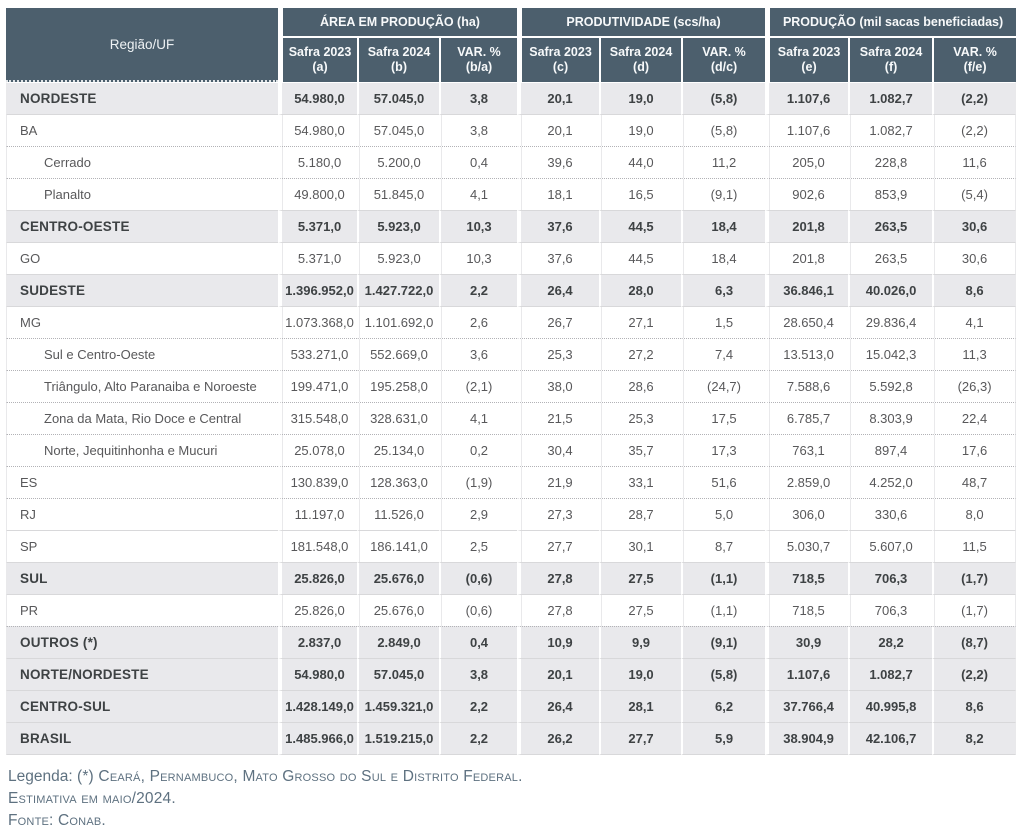 The width and height of the screenshot is (1024, 832). I want to click on cell-value: 10,9, so click(558, 642).